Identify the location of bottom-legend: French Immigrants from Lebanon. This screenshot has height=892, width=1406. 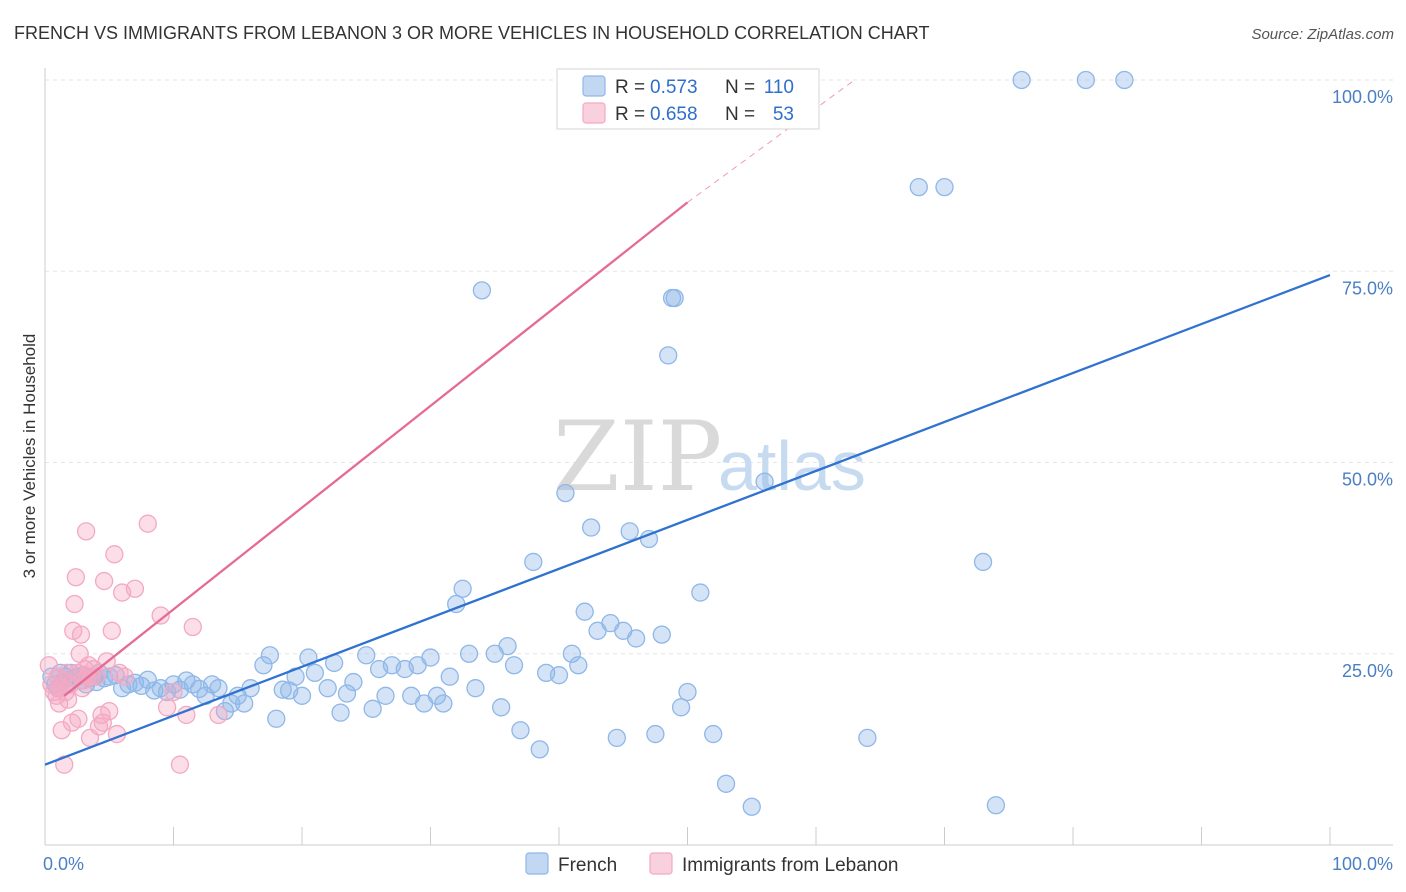
(712, 864).